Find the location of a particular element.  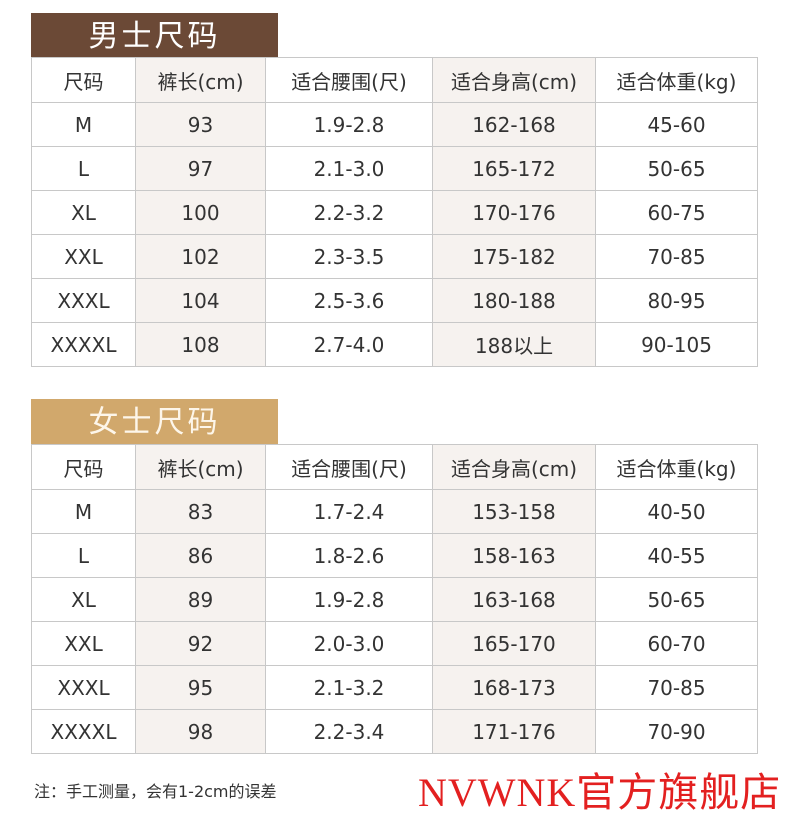

table-cell: 2.7-4.0 is located at coordinates (349, 344).